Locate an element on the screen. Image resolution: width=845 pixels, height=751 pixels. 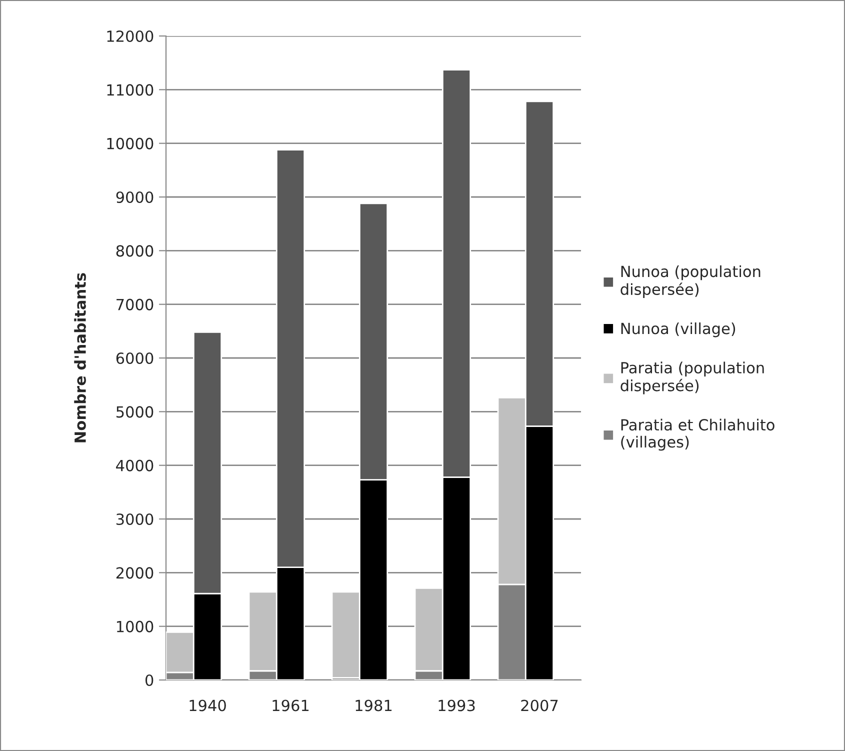
legend-label: Nunoa (population dispersée) is located at coordinates (690, 281).